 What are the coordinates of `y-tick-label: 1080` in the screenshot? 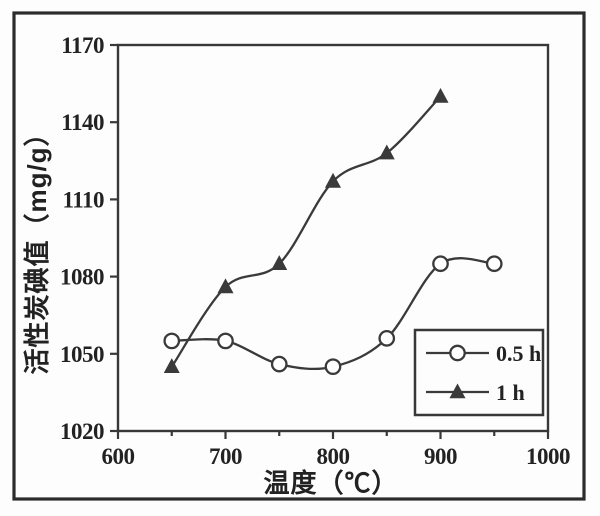 It's located at (82, 277).